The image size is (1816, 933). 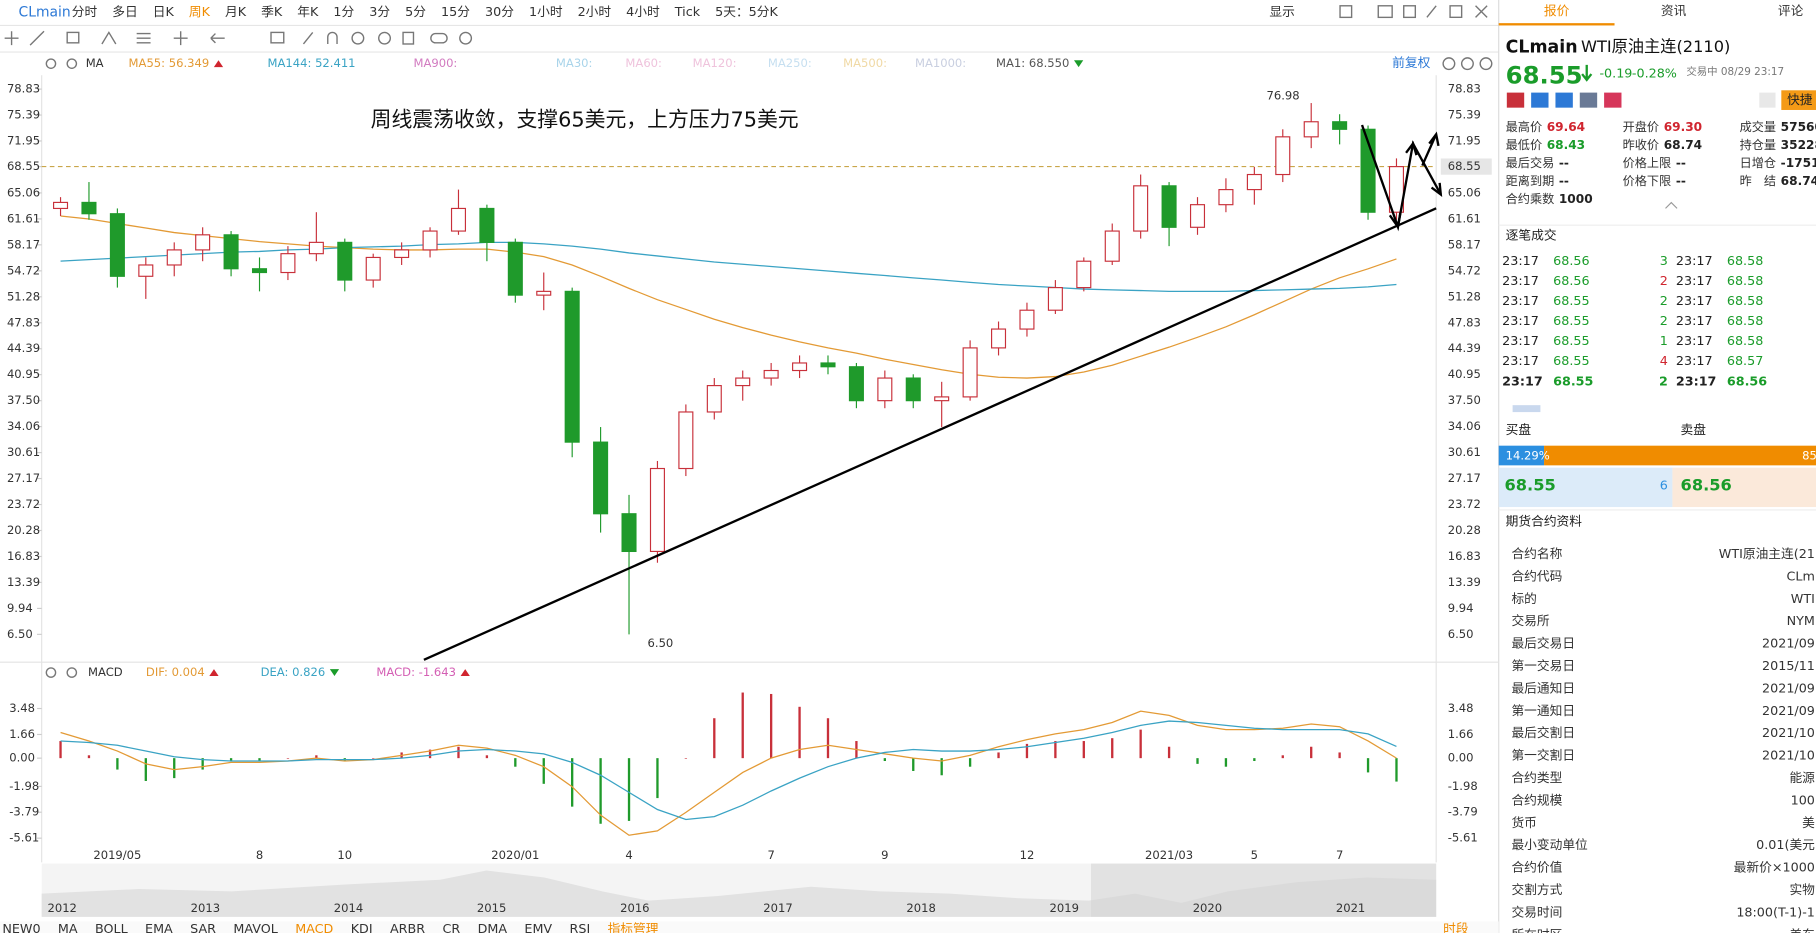 I want to click on period-tab: 多日, so click(x=124, y=12).